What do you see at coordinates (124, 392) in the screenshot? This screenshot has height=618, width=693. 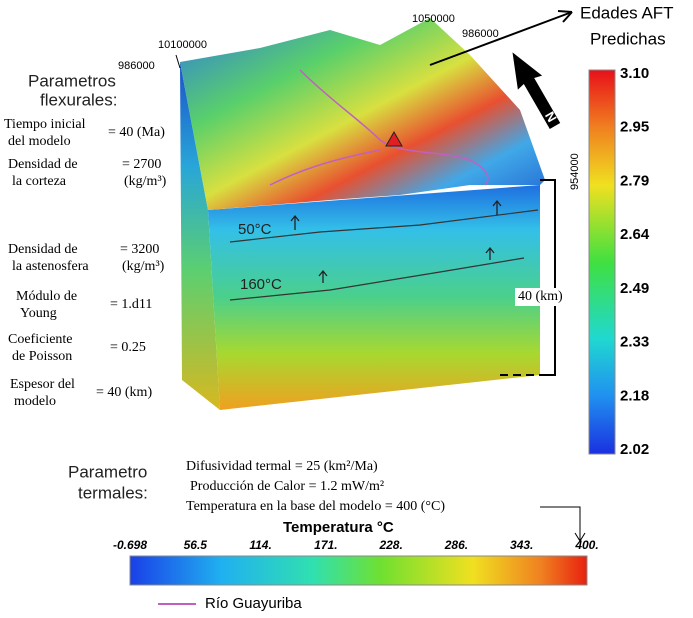 I see `param-value: = 40 (km)` at bounding box center [124, 392].